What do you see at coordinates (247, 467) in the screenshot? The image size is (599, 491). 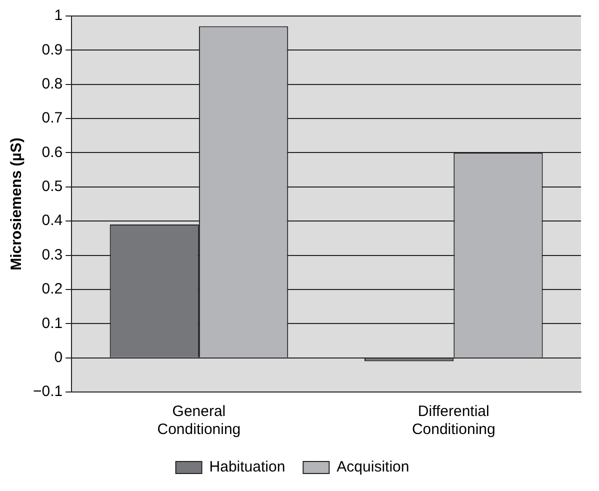 I see `legend-label: Habituation` at bounding box center [247, 467].